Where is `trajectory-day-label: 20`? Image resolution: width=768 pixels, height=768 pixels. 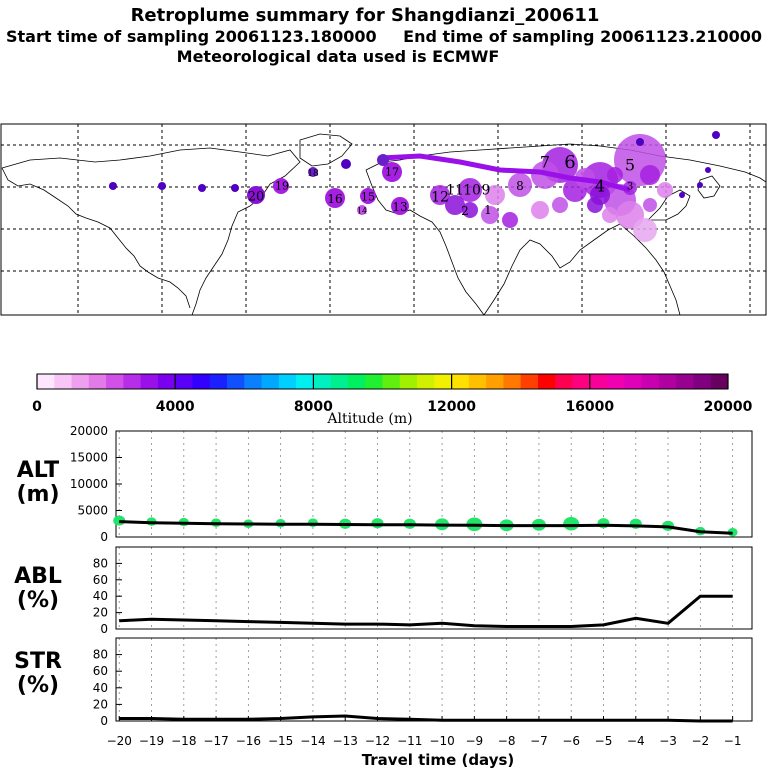 trajectory-day-label: 20 is located at coordinates (256, 196).